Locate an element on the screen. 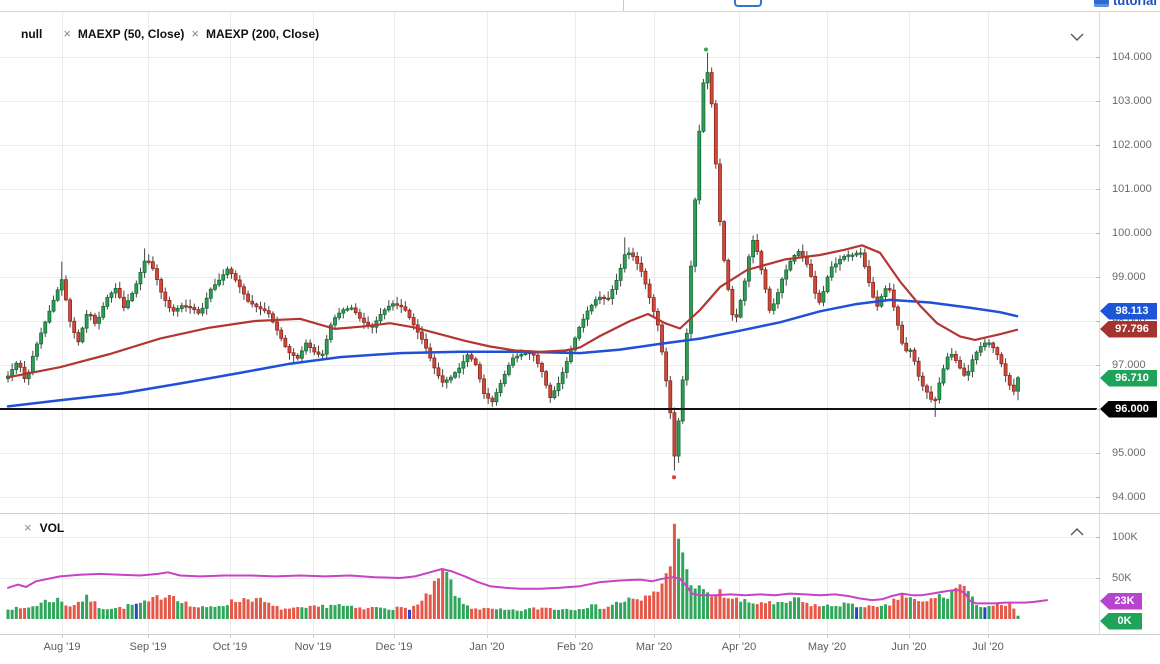 The image size is (1160, 664). price-tick-label: 100.000 is located at coordinates (1132, 233).